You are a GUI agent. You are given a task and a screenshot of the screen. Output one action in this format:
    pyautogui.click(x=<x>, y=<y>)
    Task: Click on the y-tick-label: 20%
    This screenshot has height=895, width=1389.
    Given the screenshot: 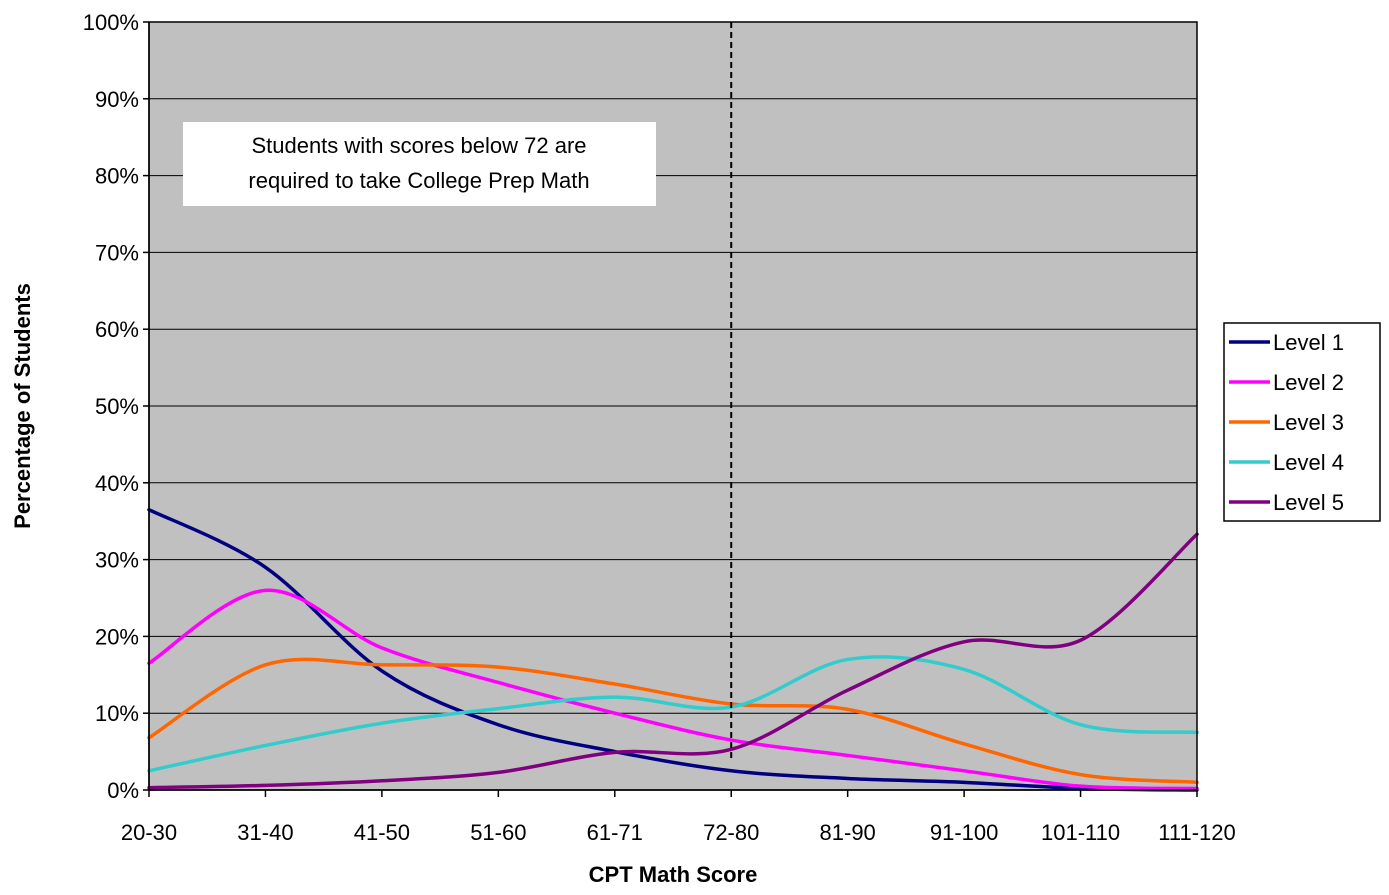 What is the action you would take?
    pyautogui.click(x=117, y=636)
    